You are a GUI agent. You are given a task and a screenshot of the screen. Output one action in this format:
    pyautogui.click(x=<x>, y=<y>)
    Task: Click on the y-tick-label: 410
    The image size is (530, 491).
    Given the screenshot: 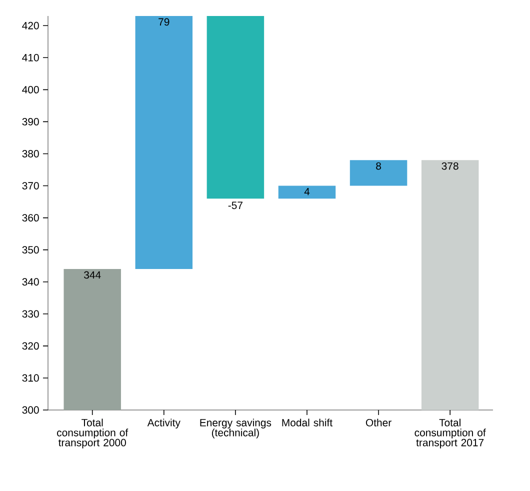 What is the action you would take?
    pyautogui.click(x=30, y=58)
    